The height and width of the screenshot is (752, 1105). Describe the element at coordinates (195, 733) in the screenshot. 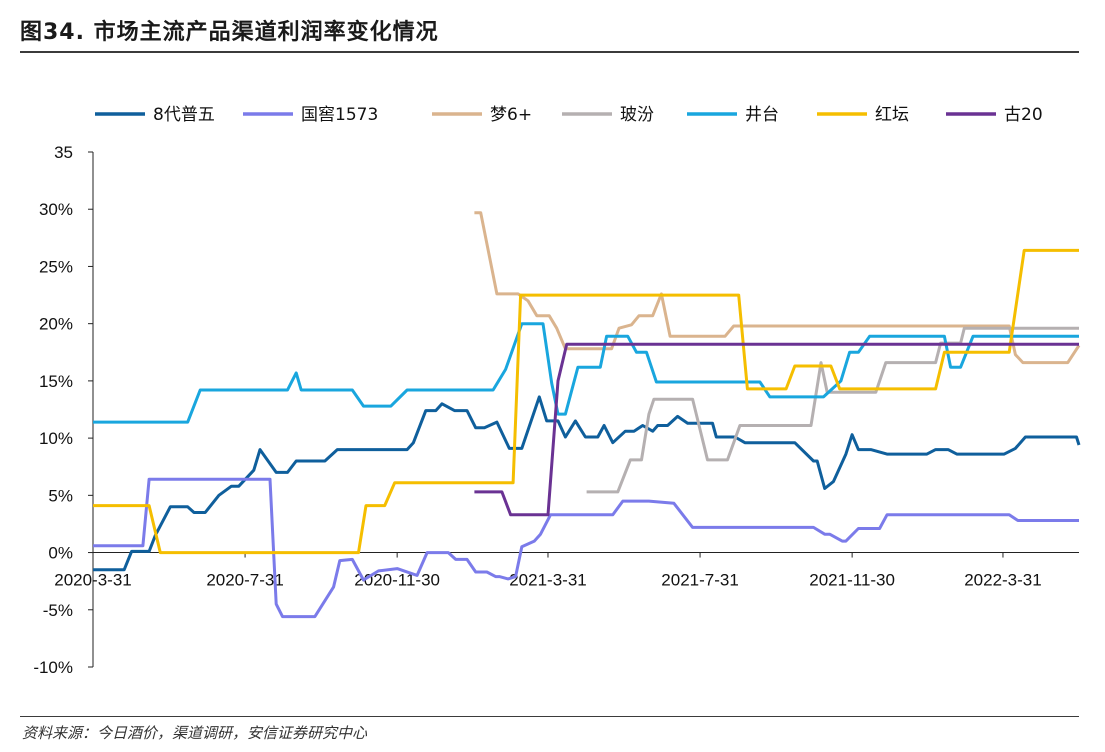

I see `source-note: 资料来源：今日酒价，渠道调研，安信证券研究中心` at that location.